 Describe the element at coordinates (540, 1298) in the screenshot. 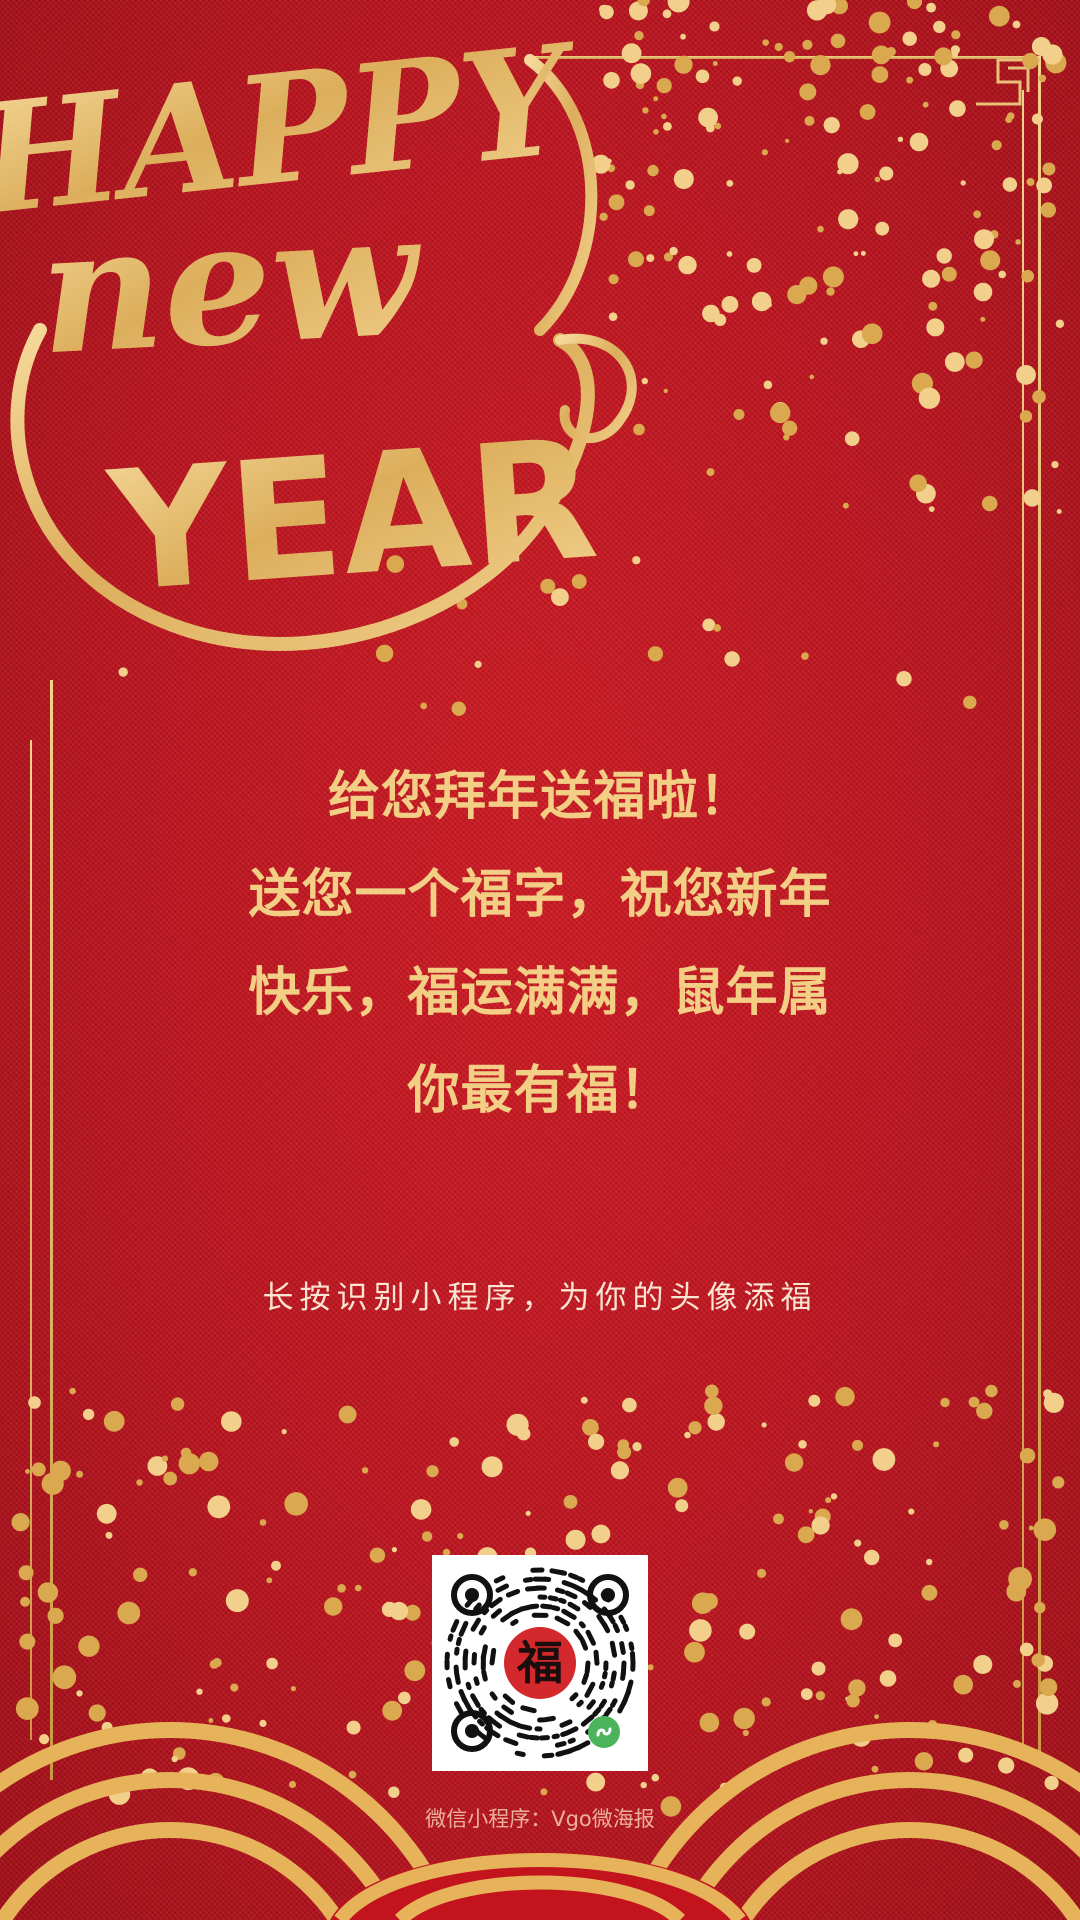

I see `mini-program-hint: 长按识别小程序，为你的头像添福` at that location.